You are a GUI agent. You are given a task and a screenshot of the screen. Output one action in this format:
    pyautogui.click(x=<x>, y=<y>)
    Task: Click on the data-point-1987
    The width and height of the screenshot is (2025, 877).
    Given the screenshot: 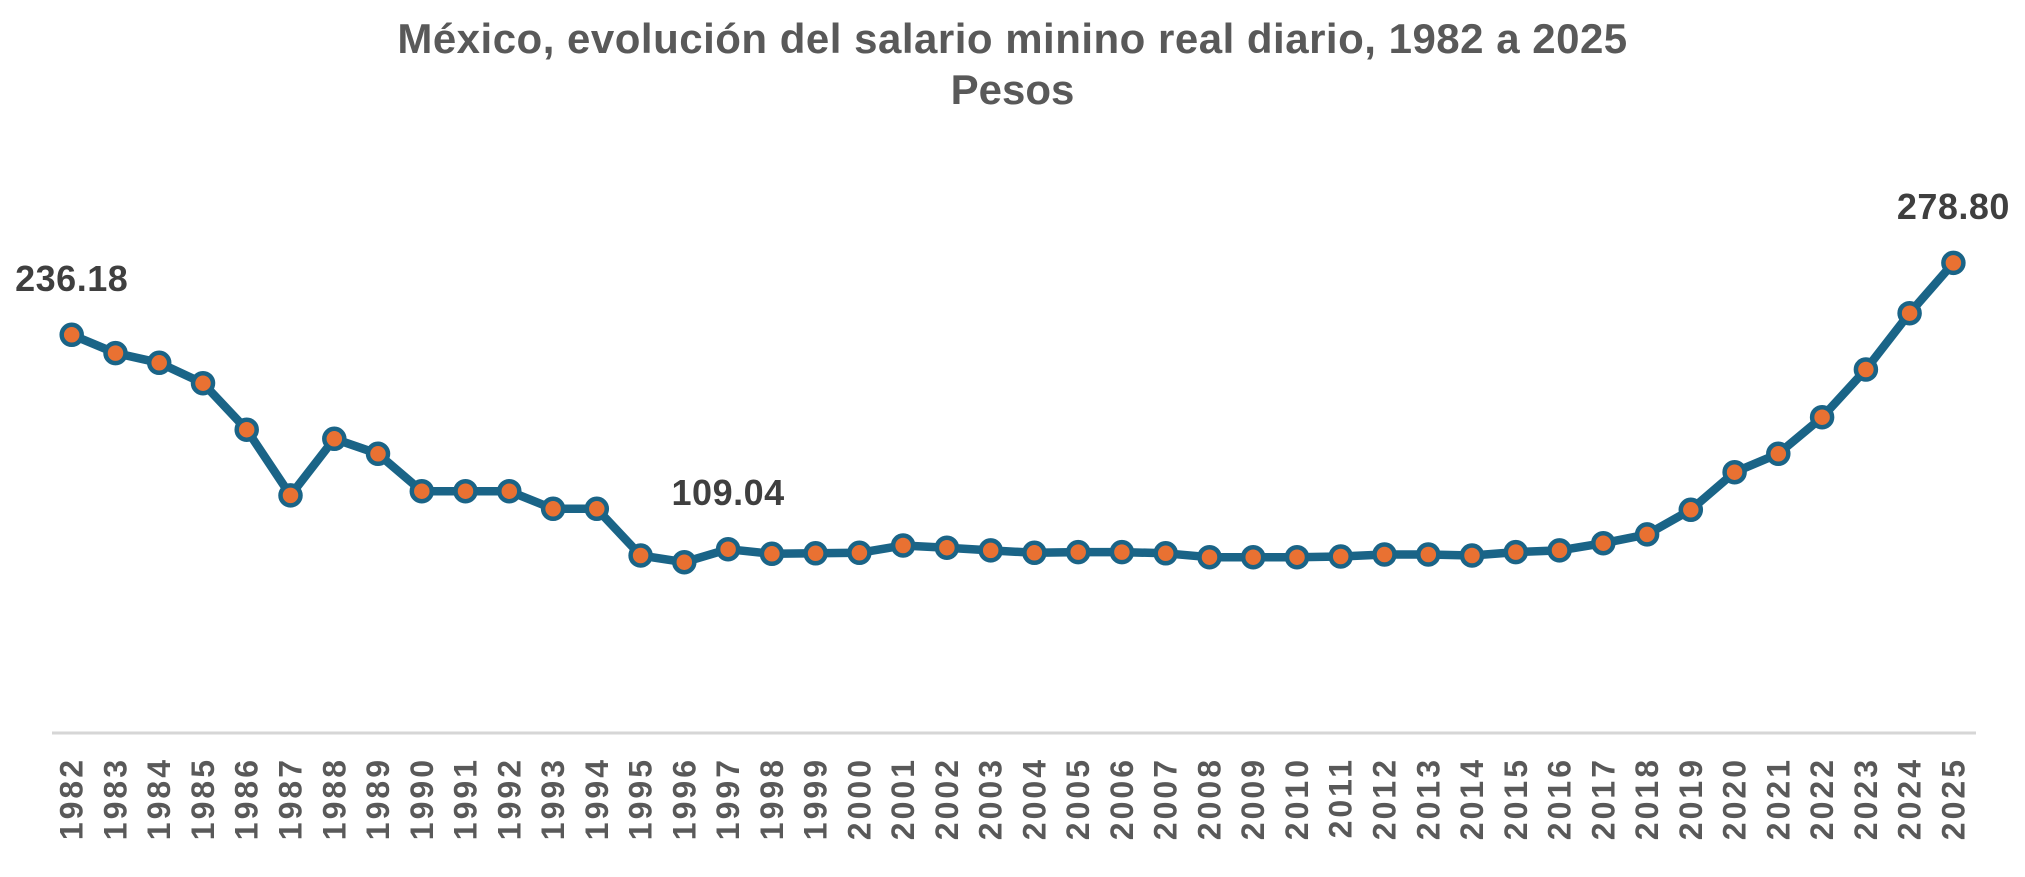 What is the action you would take?
    pyautogui.click(x=290, y=495)
    